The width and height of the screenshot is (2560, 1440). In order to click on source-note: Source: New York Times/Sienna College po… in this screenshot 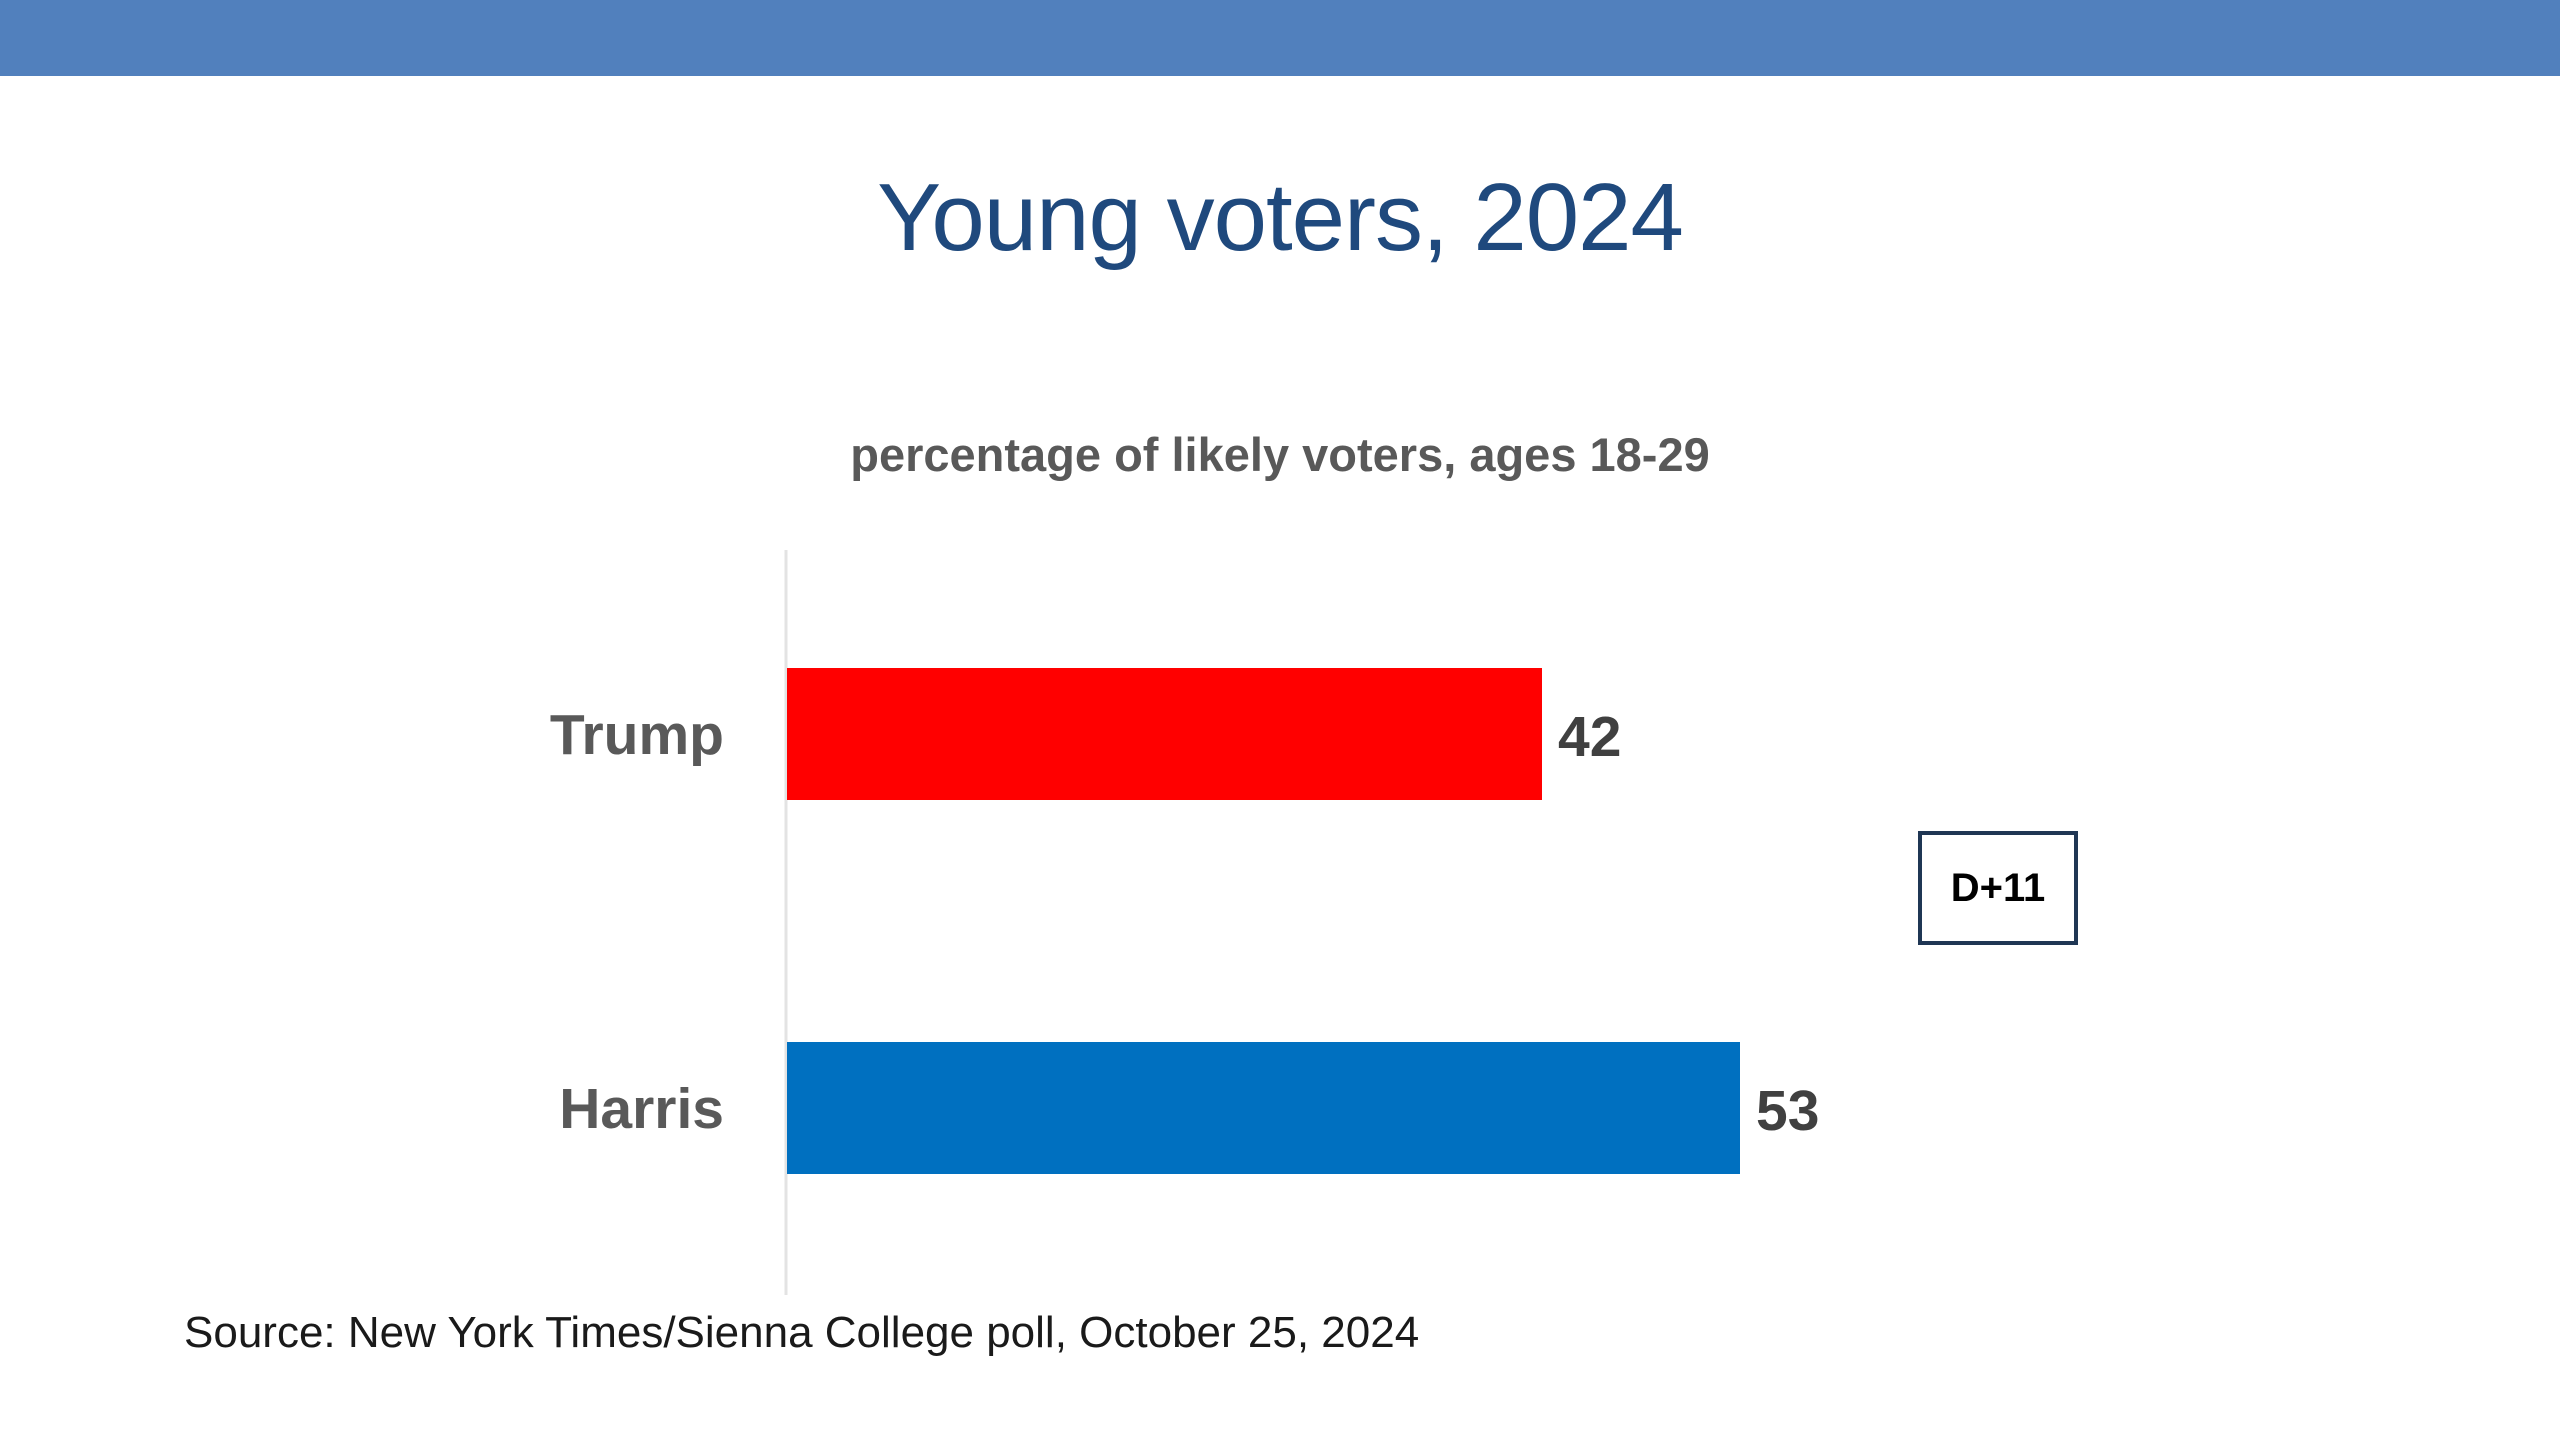, I will do `click(802, 1332)`.